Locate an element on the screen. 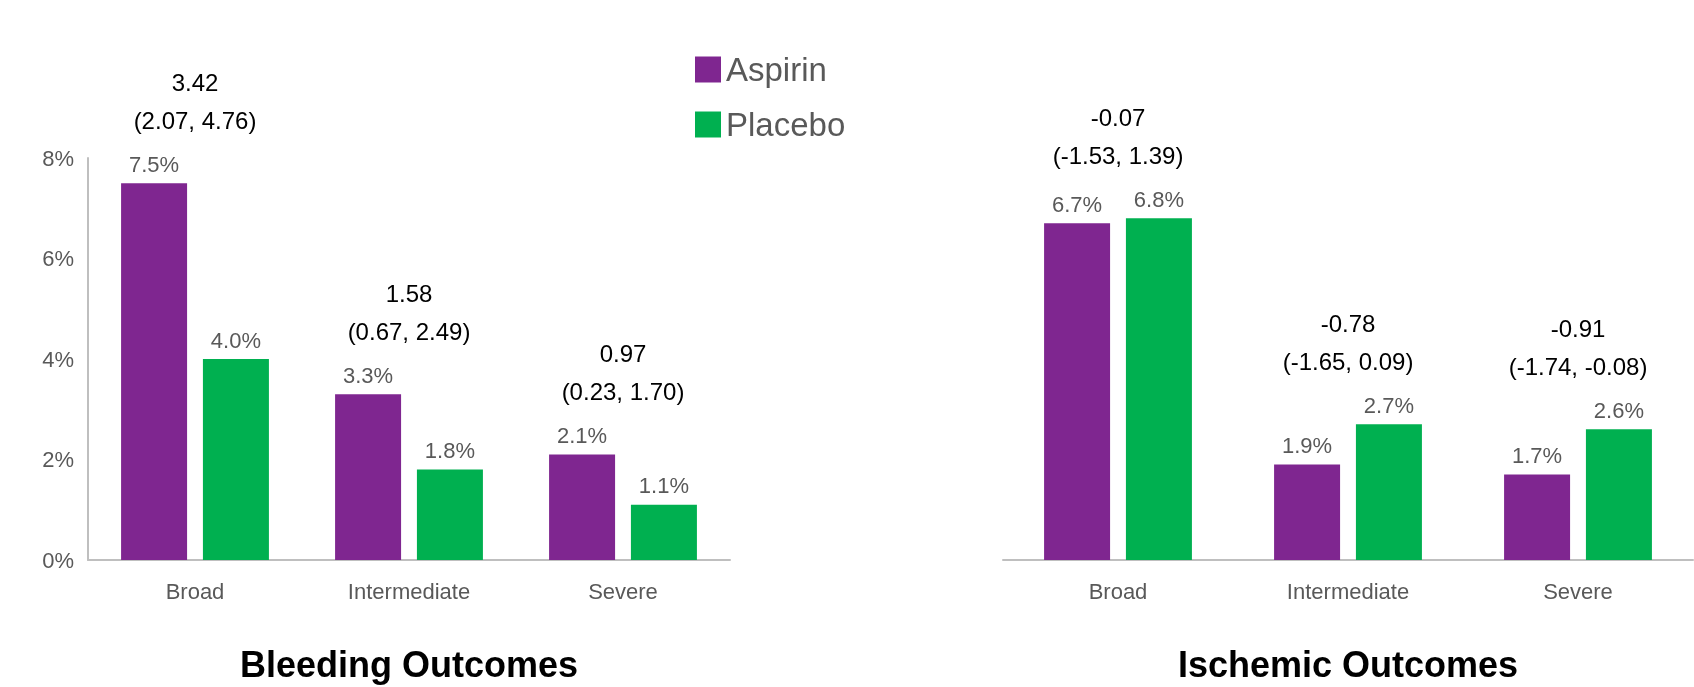 This screenshot has height=687, width=1694. annotation: 0.97 (0.23, 1.70) is located at coordinates (623, 372).